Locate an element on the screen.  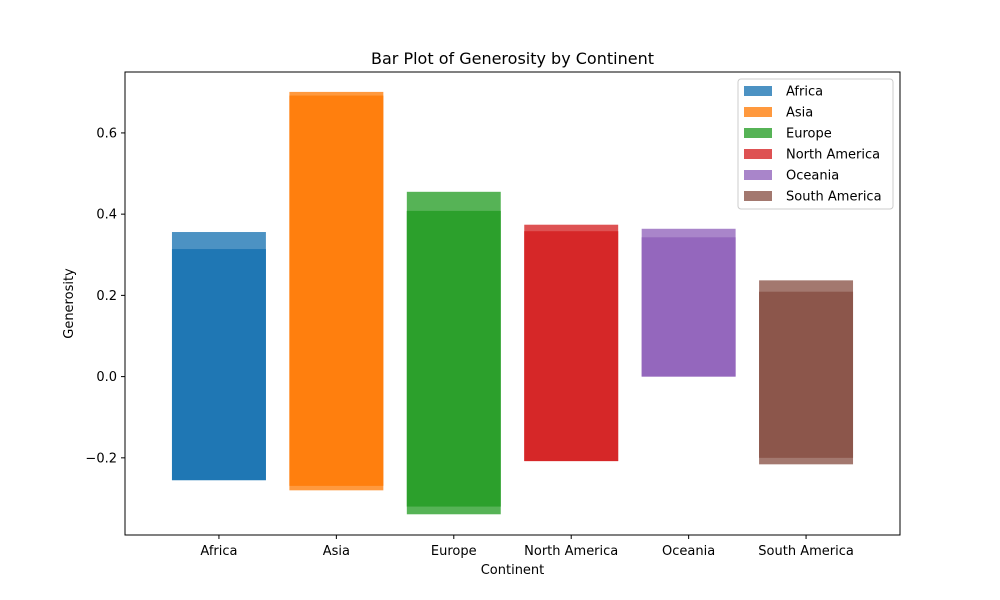
y-tick-label: 0.4 is located at coordinates (106, 215).